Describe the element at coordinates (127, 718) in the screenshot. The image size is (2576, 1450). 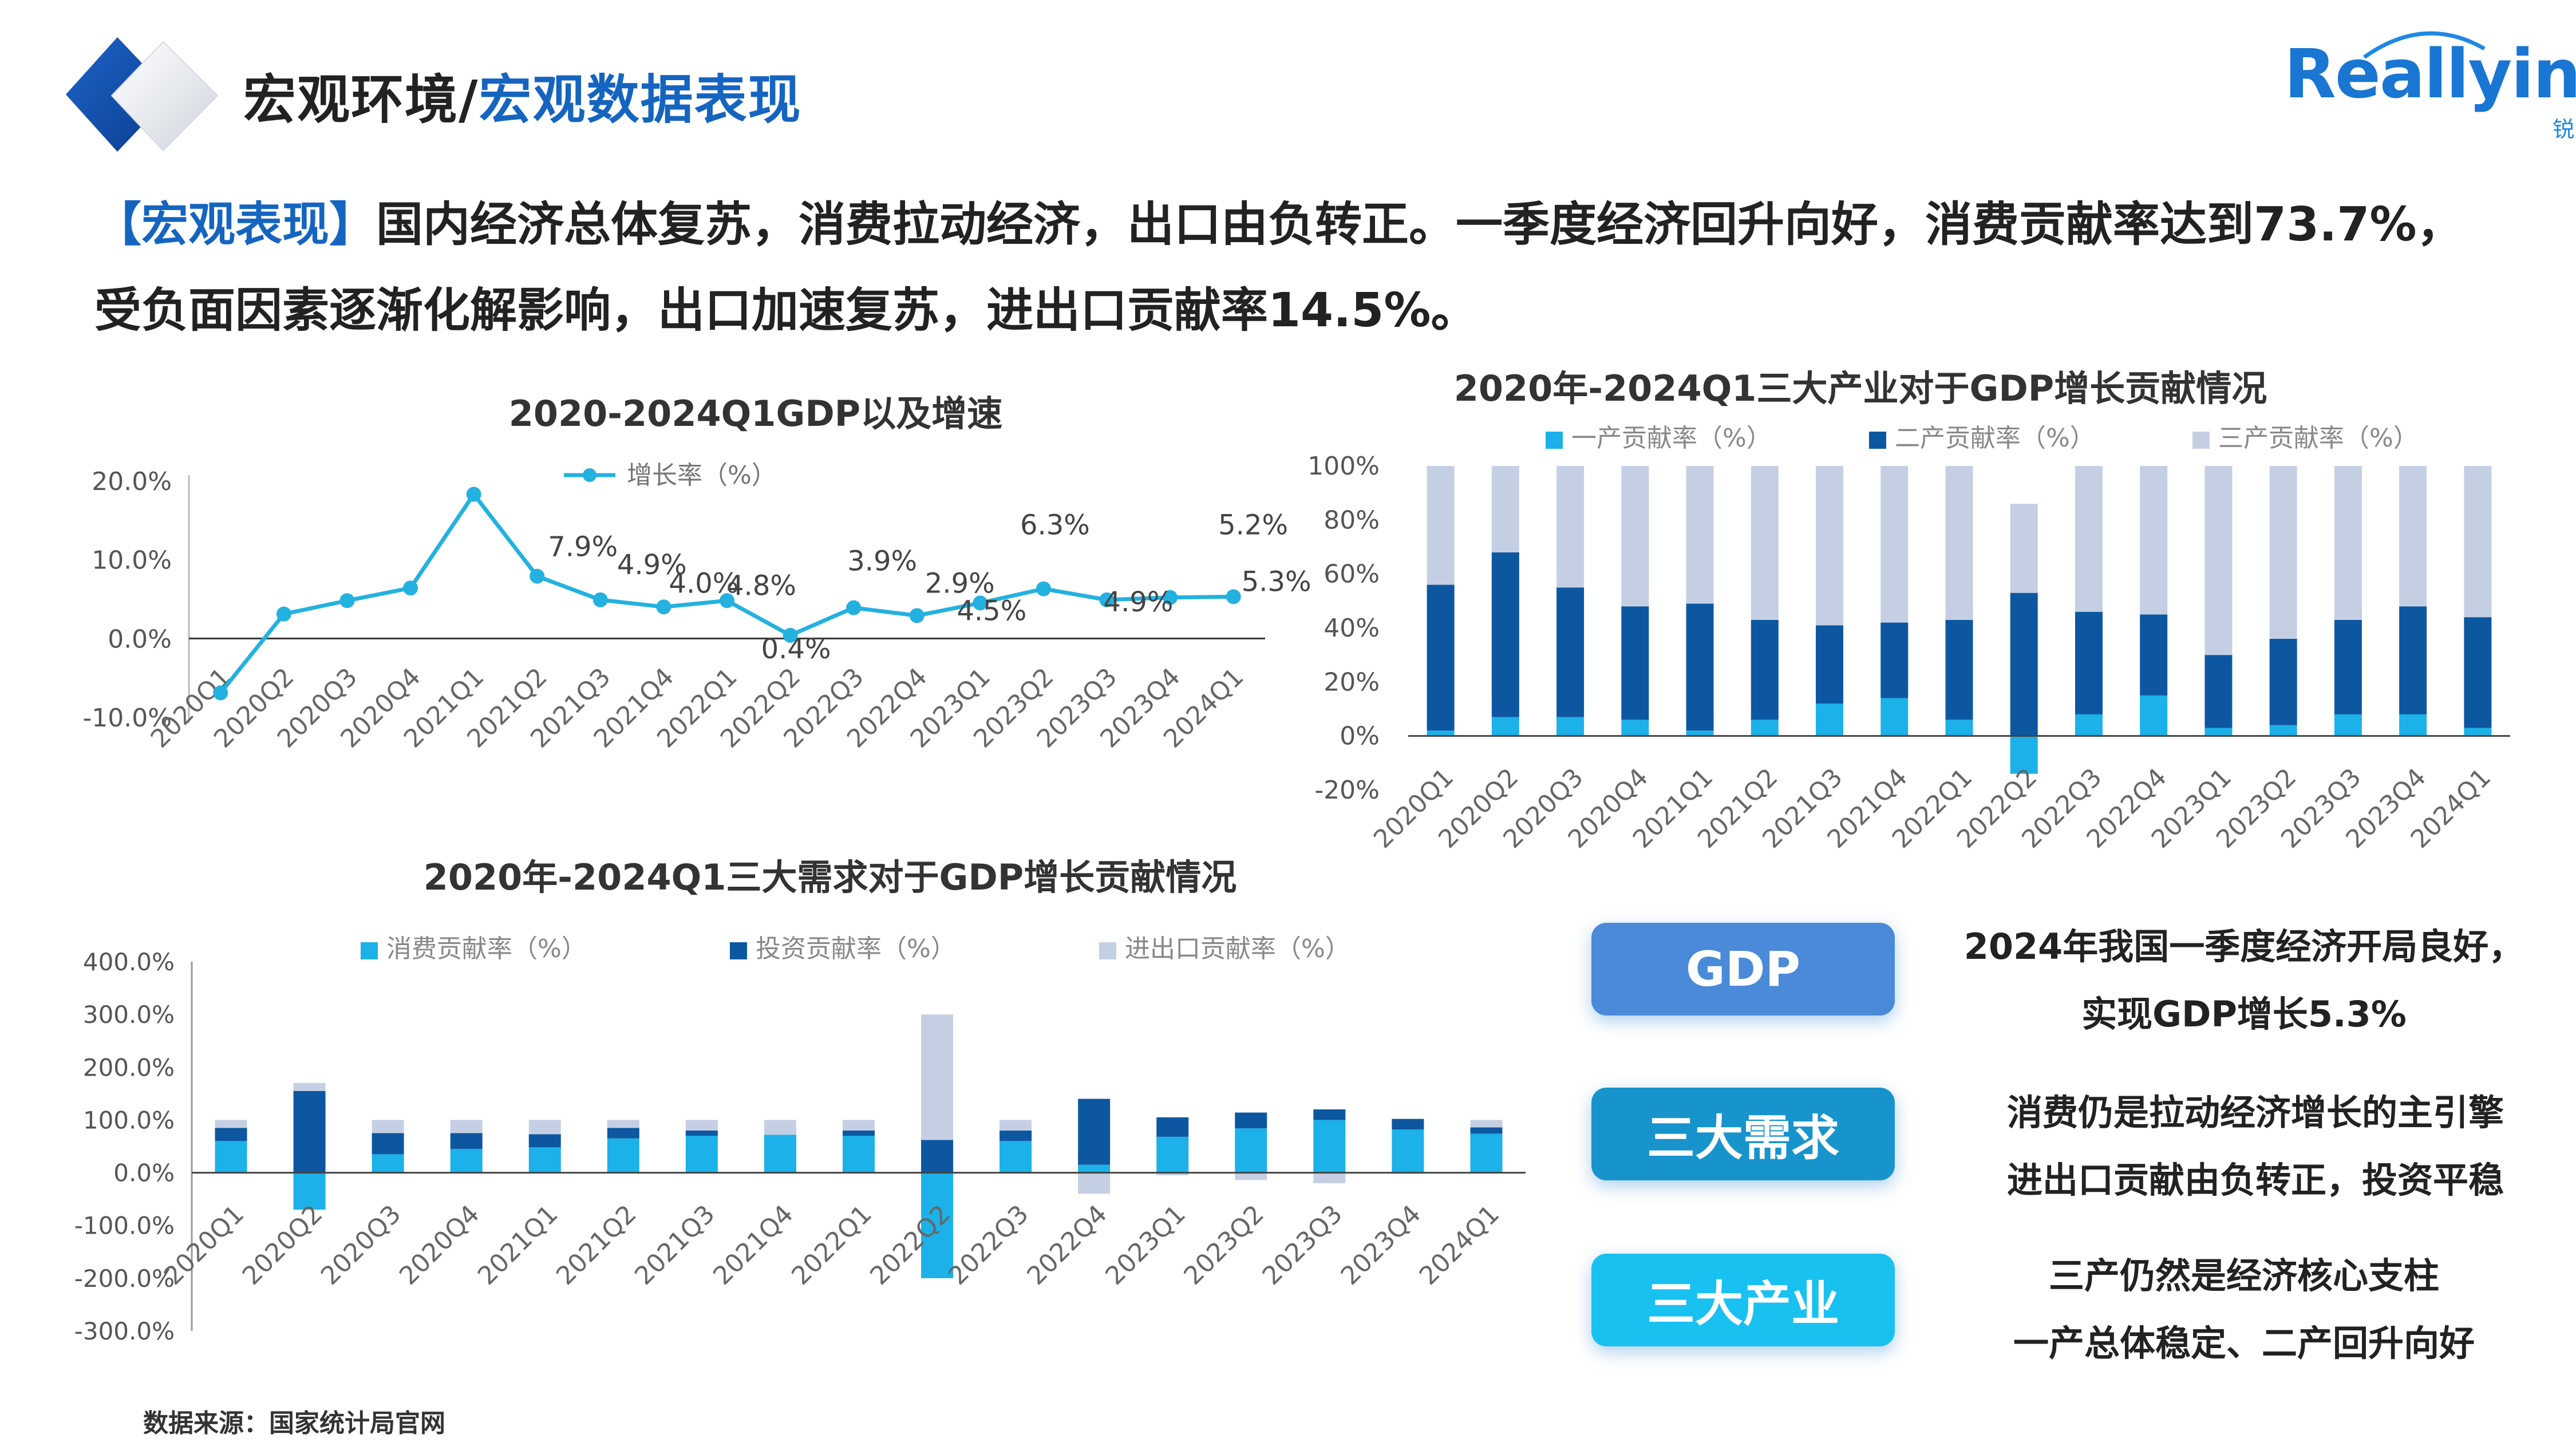
I see `gdp-y-tick: -10.0%` at that location.